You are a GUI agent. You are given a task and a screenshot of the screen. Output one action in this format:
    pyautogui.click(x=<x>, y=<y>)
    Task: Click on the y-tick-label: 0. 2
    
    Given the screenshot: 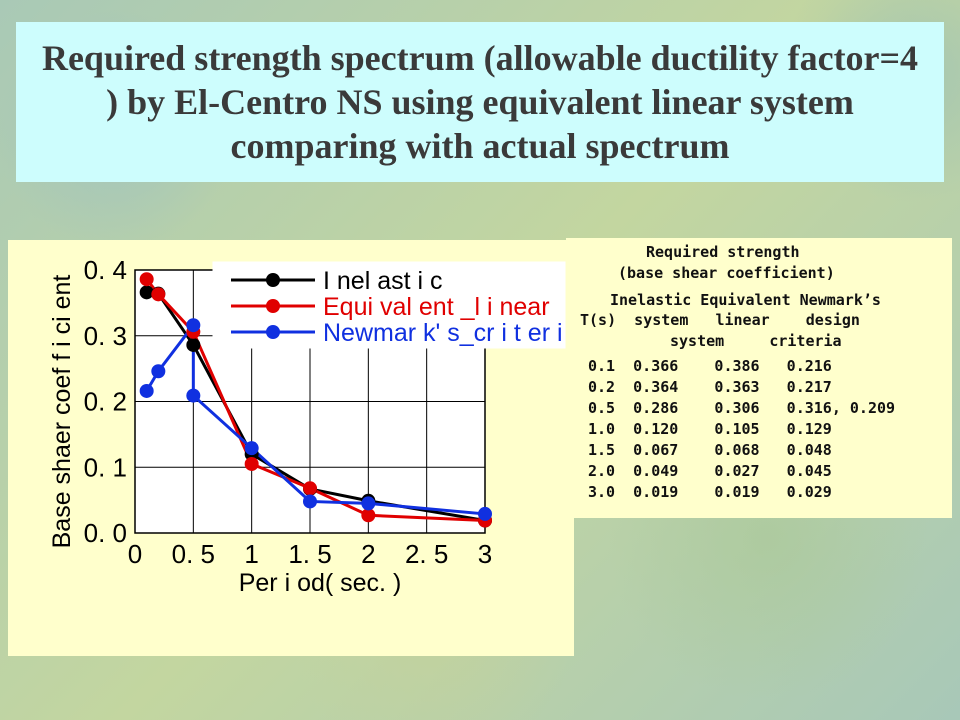 What is the action you would take?
    pyautogui.click(x=105, y=402)
    